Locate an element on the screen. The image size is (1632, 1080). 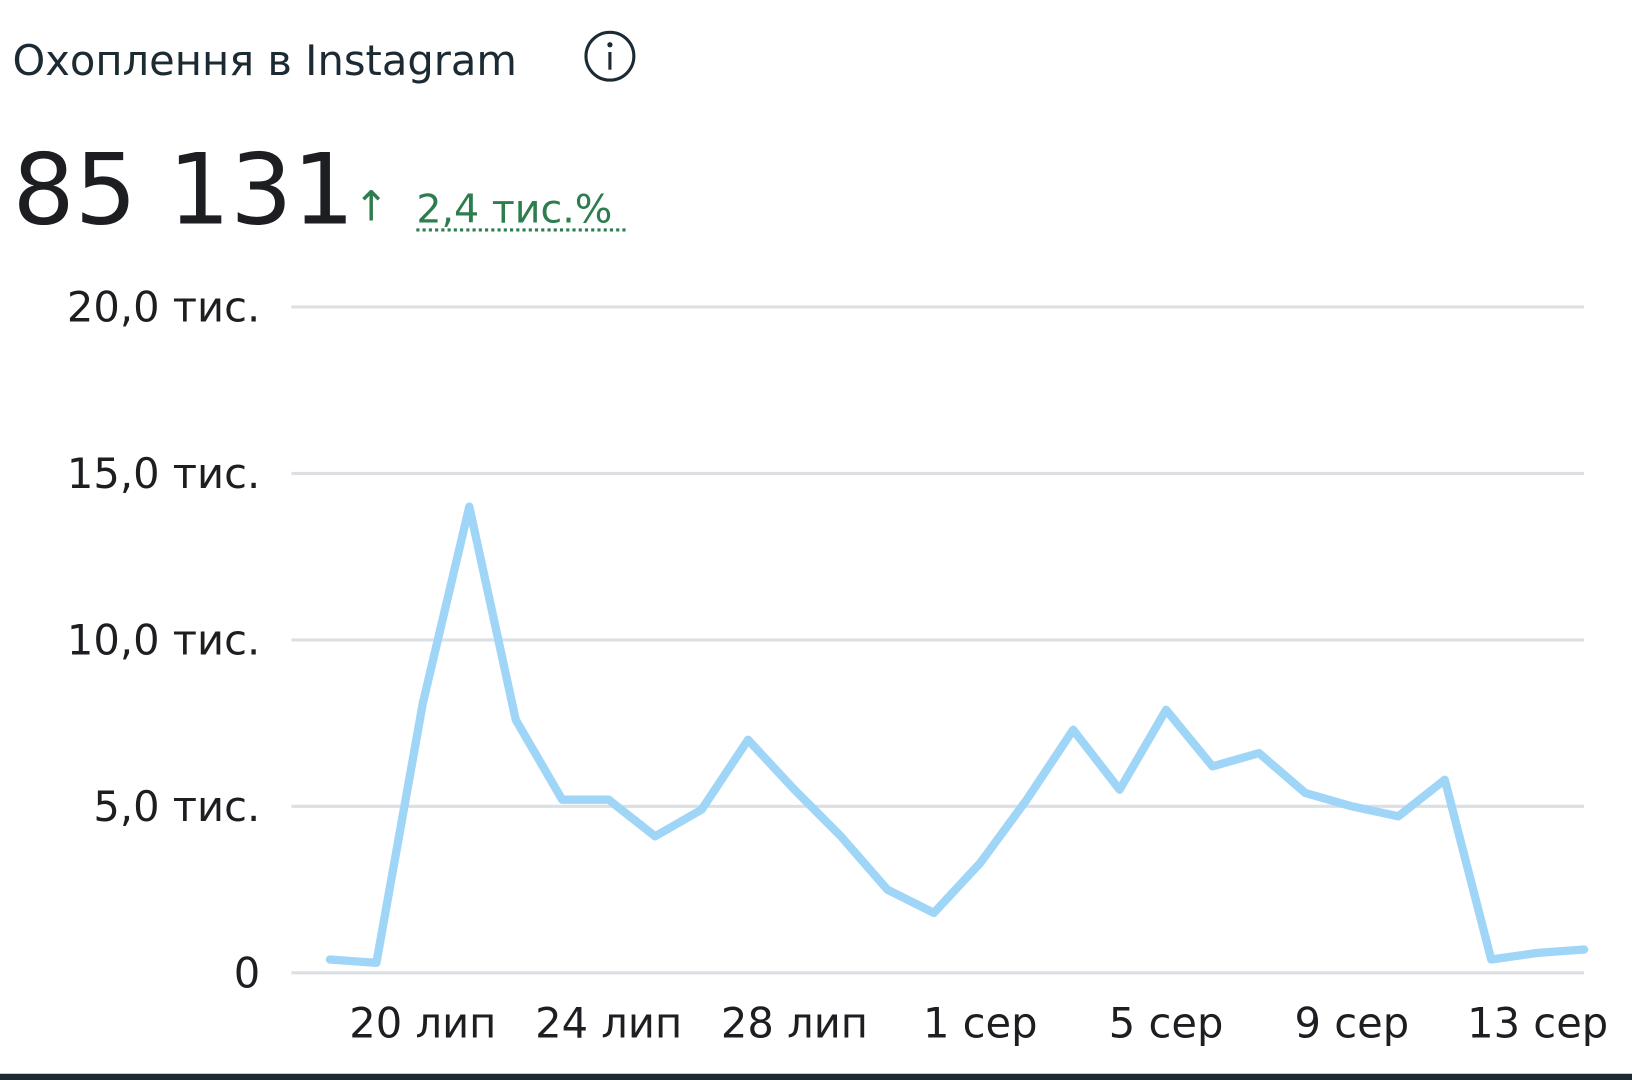
bottom-border is located at coordinates (816, 1076).